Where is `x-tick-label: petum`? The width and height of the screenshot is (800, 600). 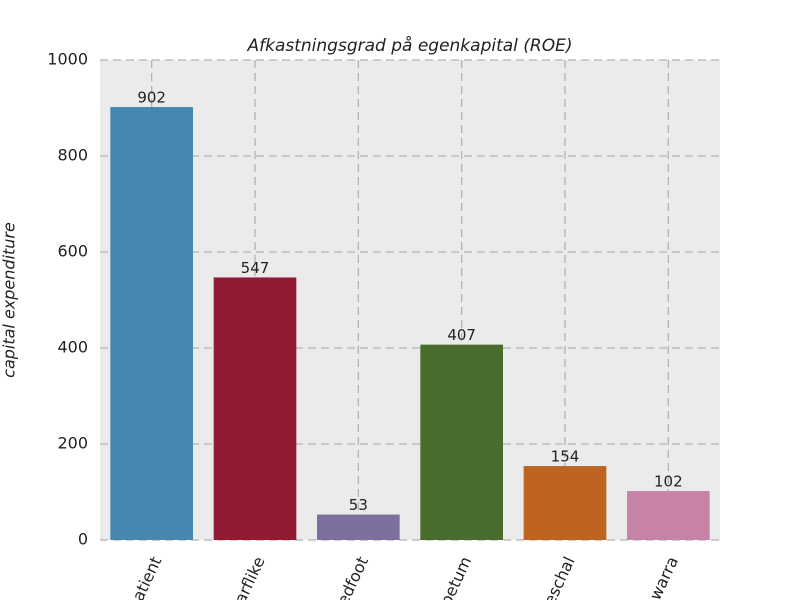
x-tick-label: petum is located at coordinates (455, 577).